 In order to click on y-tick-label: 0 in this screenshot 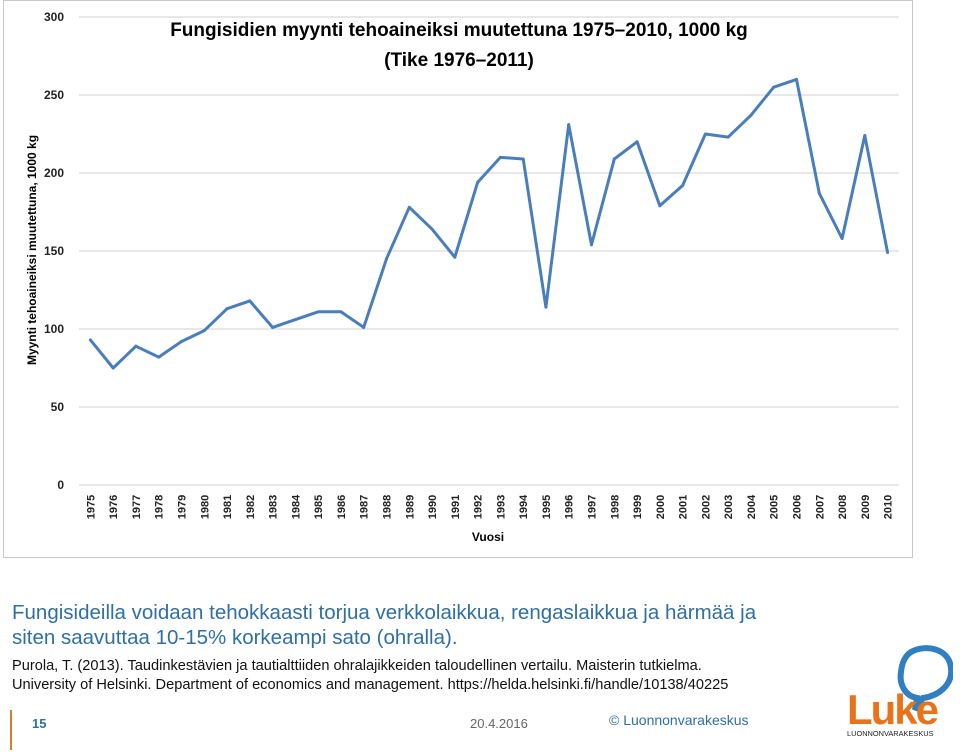, I will do `click(60, 485)`.